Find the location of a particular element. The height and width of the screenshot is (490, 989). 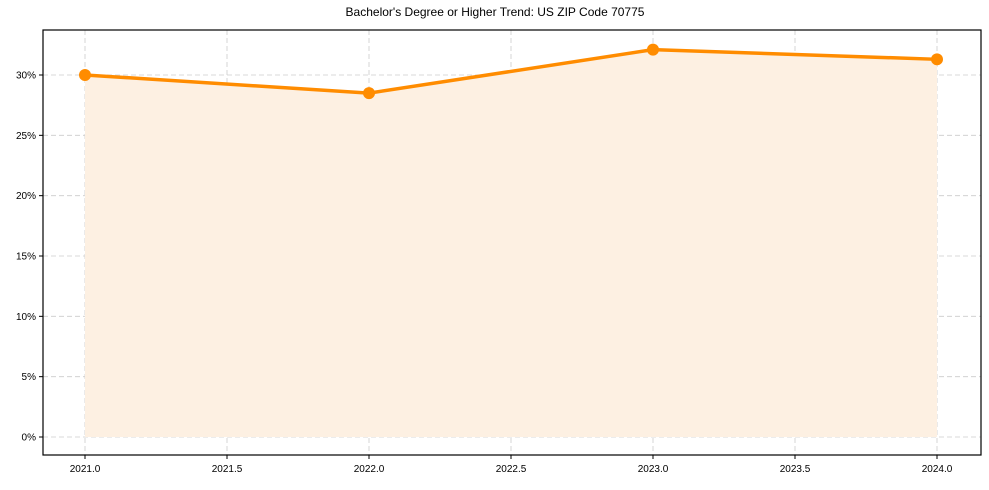

y-tick-label: 15% is located at coordinates (26, 257).